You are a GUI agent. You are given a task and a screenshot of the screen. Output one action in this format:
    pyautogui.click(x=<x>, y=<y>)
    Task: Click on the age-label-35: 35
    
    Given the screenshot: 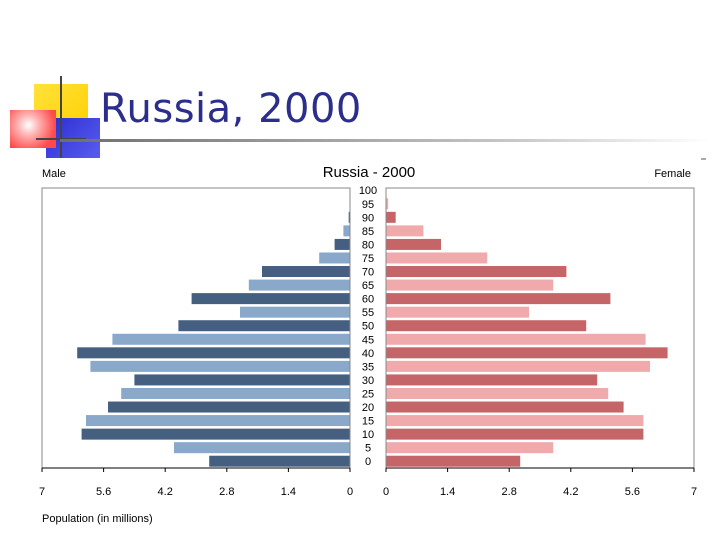 What is the action you would take?
    pyautogui.click(x=368, y=367)
    